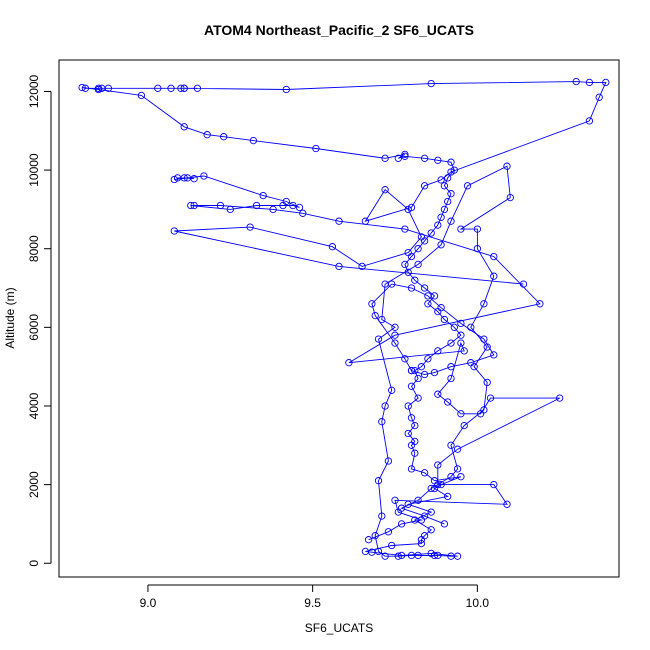 The image size is (650, 650). Describe the element at coordinates (478, 603) in the screenshot. I see `x-tick-label: 10.0` at that location.